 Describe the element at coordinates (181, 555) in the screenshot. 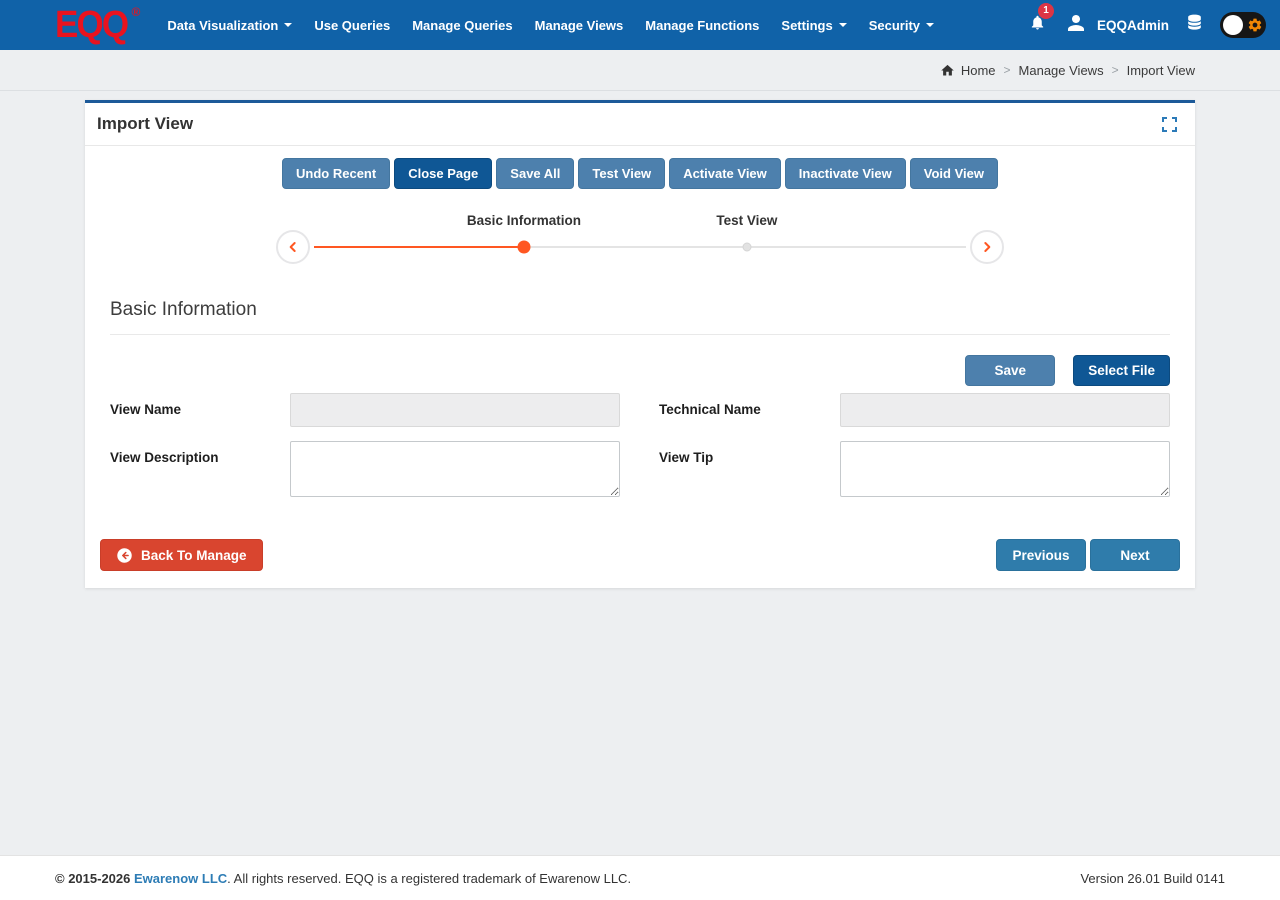

I see `back-to-manage-button: Back To Manage` at that location.